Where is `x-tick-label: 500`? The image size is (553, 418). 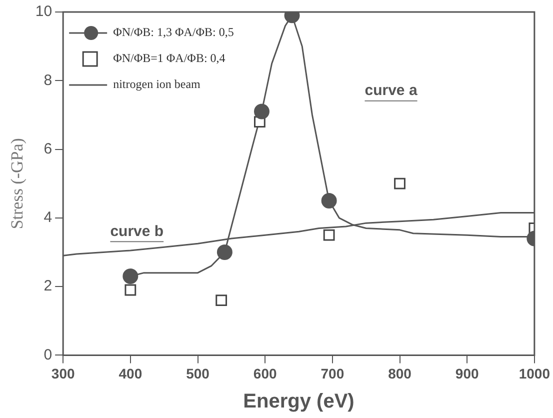 x-tick-label: 500 is located at coordinates (198, 373).